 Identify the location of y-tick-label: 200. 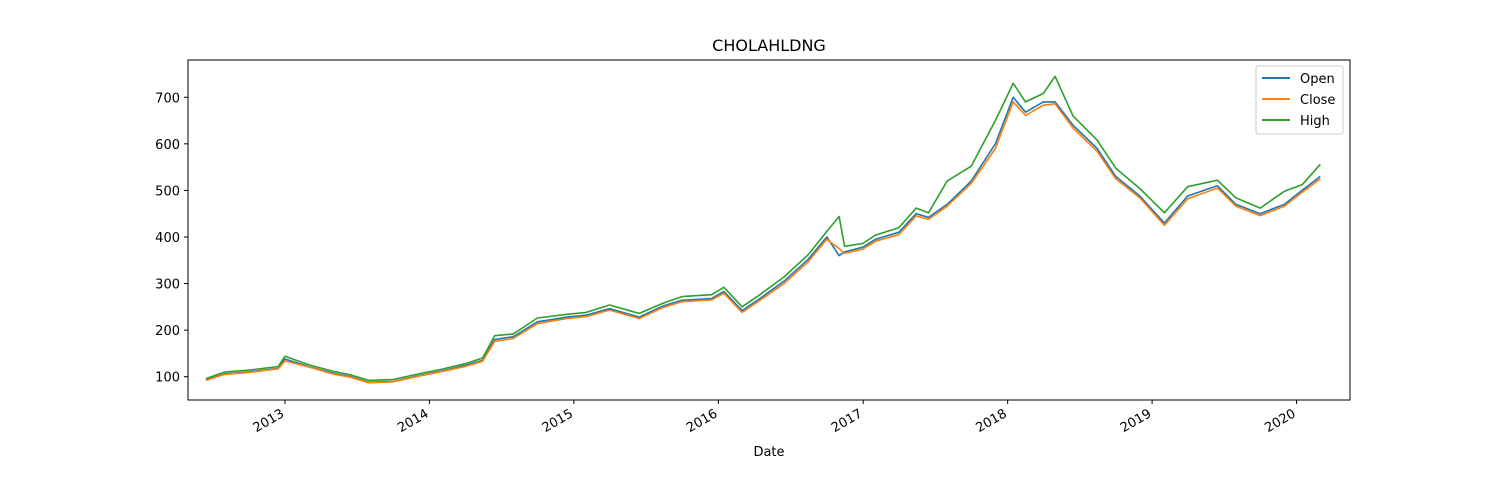
(167, 331).